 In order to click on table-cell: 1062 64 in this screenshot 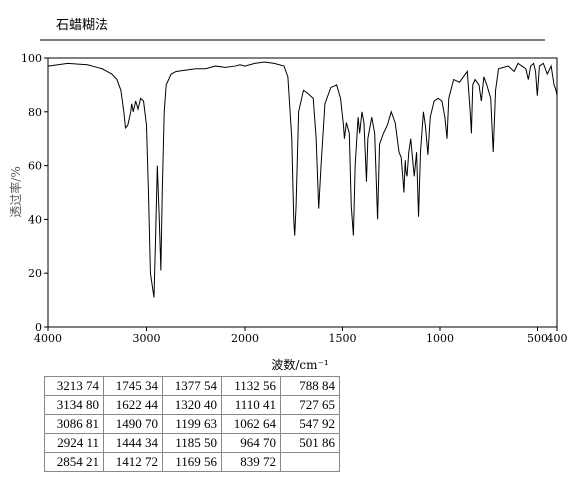, I will do `click(251, 424)`.